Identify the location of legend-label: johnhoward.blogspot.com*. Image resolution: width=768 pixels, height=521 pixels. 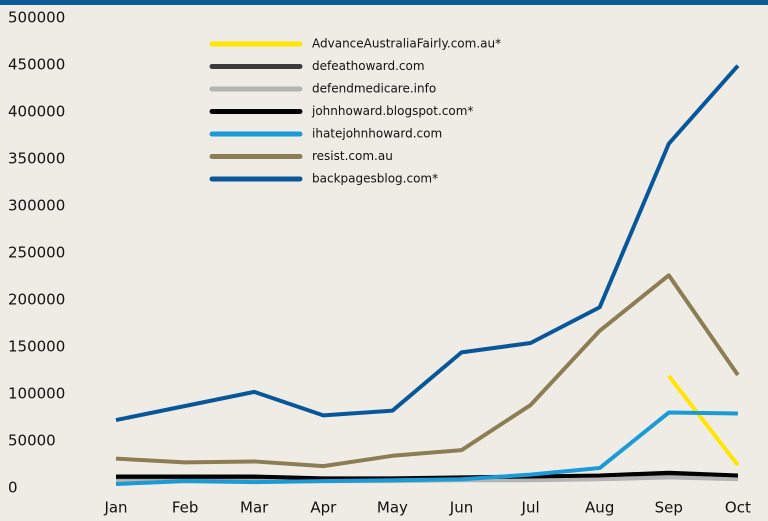
(392, 111).